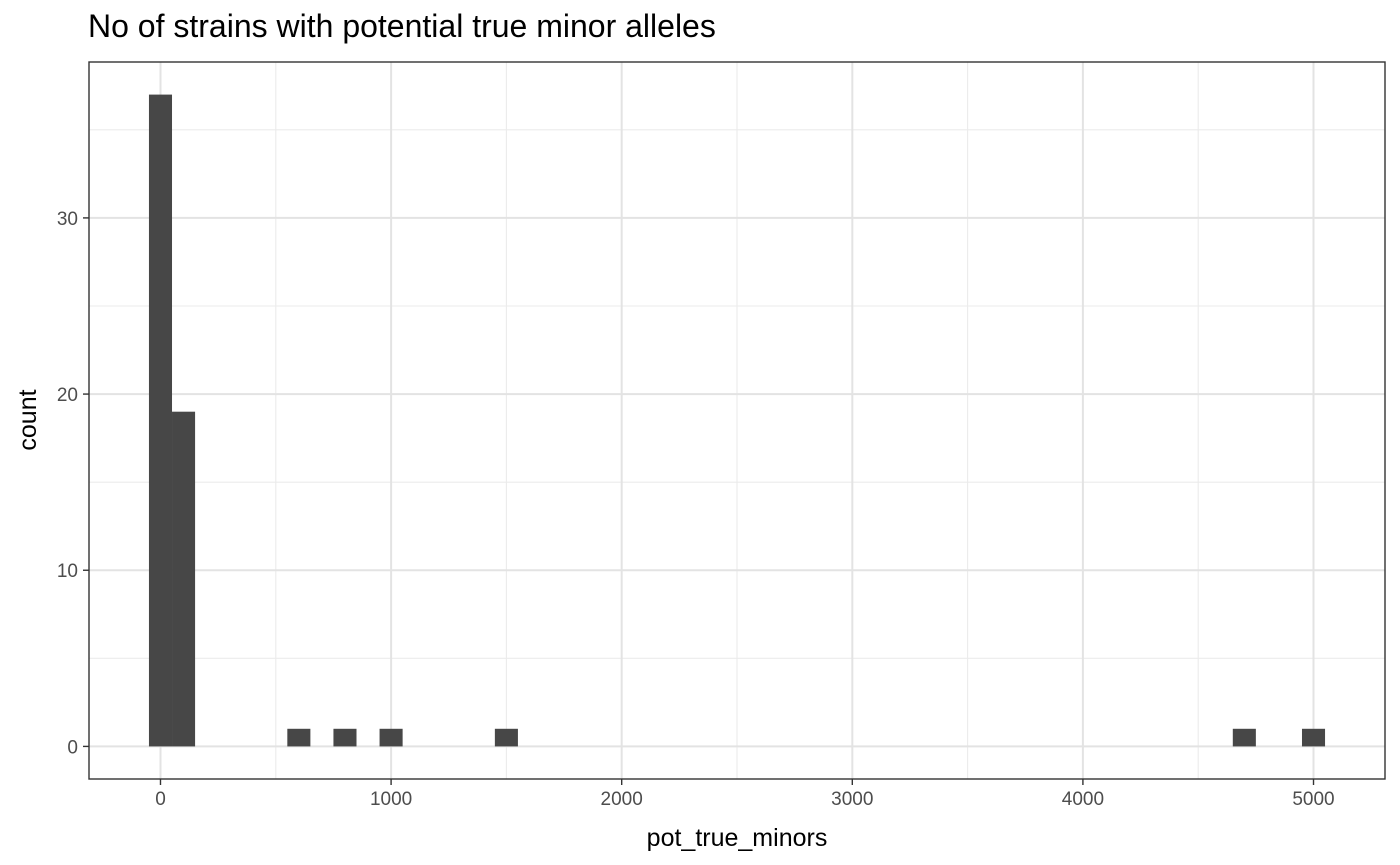 Image resolution: width=1400 pixels, height=865 pixels. I want to click on x-axis: 0 1000 2000 3000 4000 5000, so click(745, 794).